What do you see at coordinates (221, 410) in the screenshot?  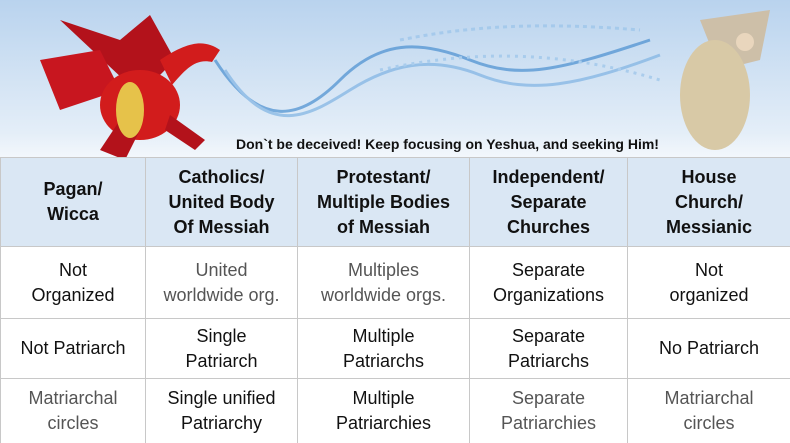 I see `cell: Single unified Patriarchy` at bounding box center [221, 410].